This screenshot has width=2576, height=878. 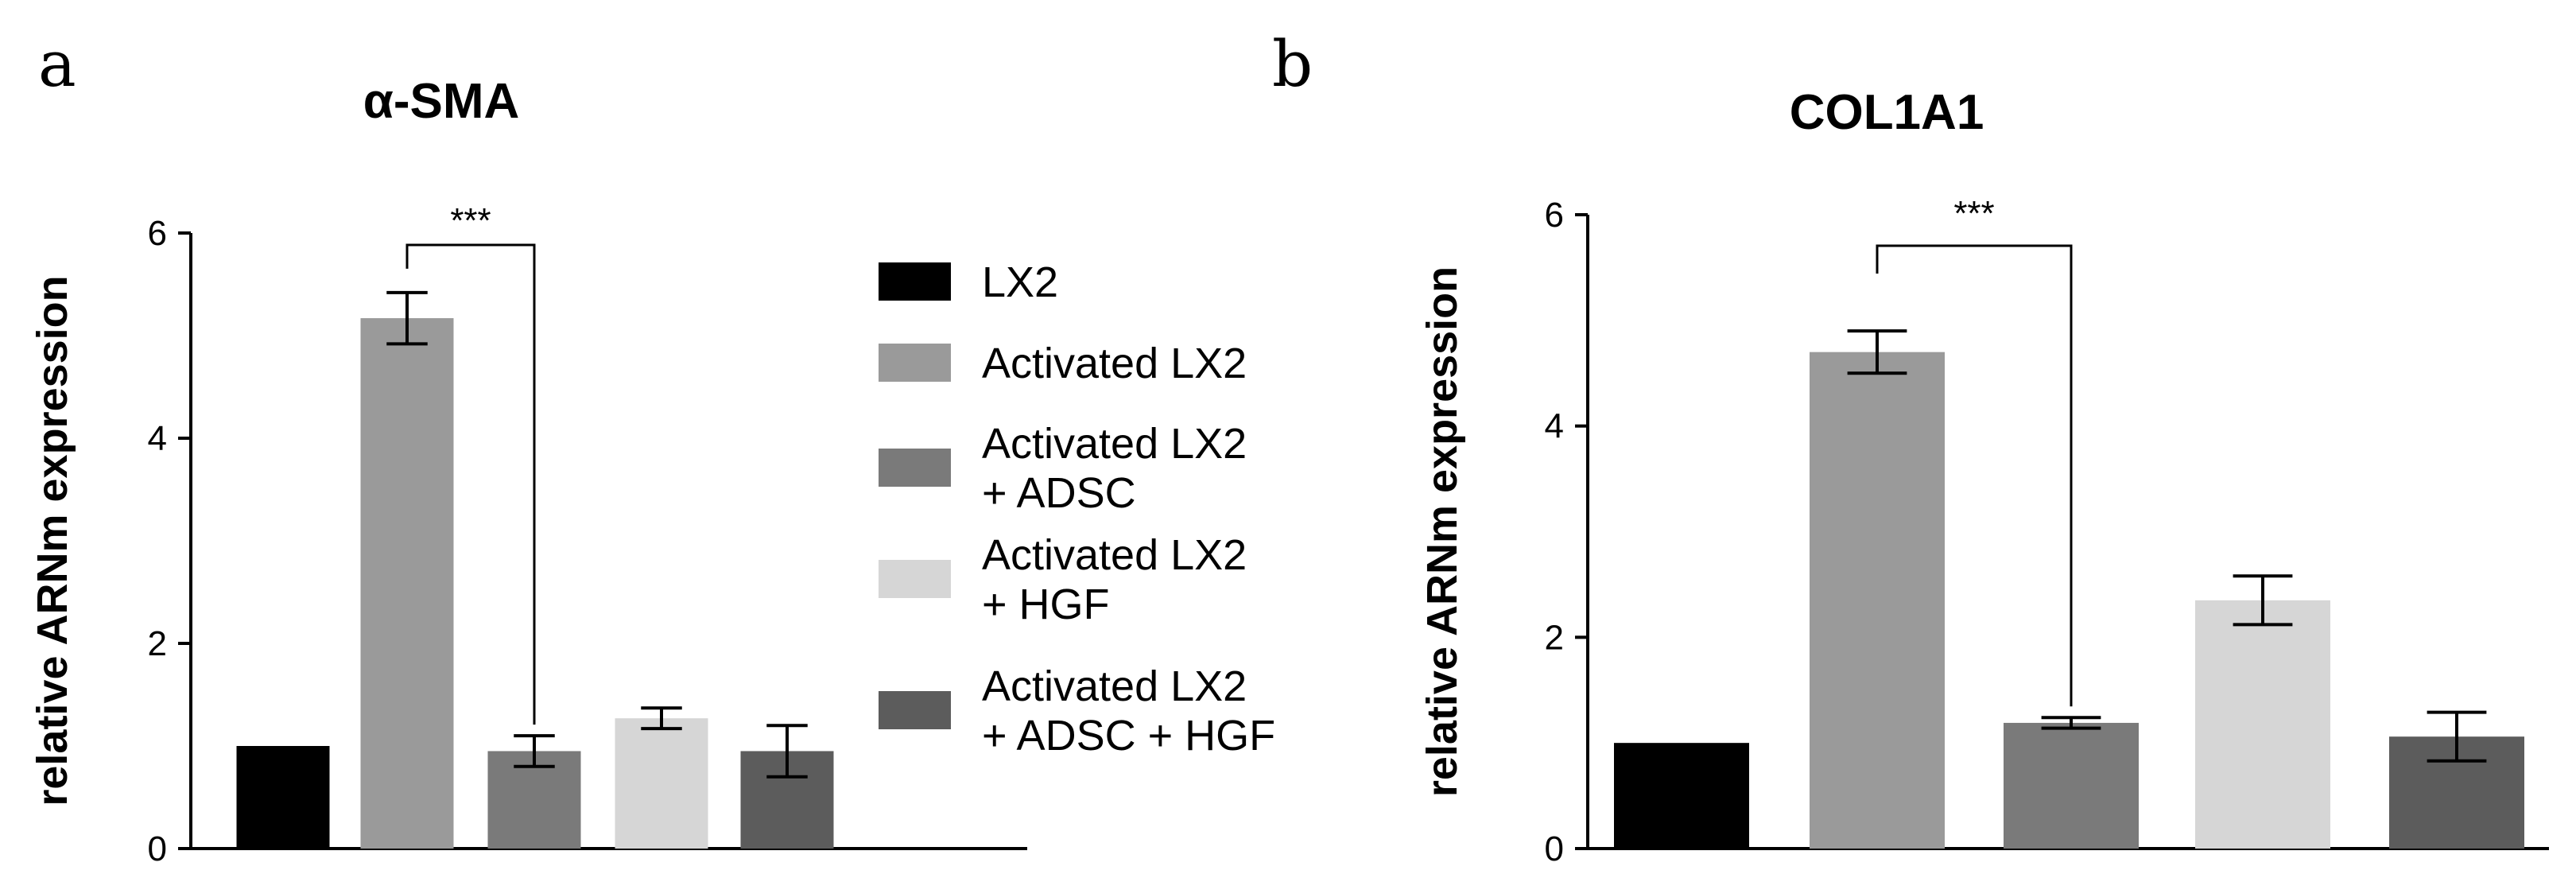 What do you see at coordinates (1059, 493) in the screenshot?
I see `legend-label: + ADSC` at bounding box center [1059, 493].